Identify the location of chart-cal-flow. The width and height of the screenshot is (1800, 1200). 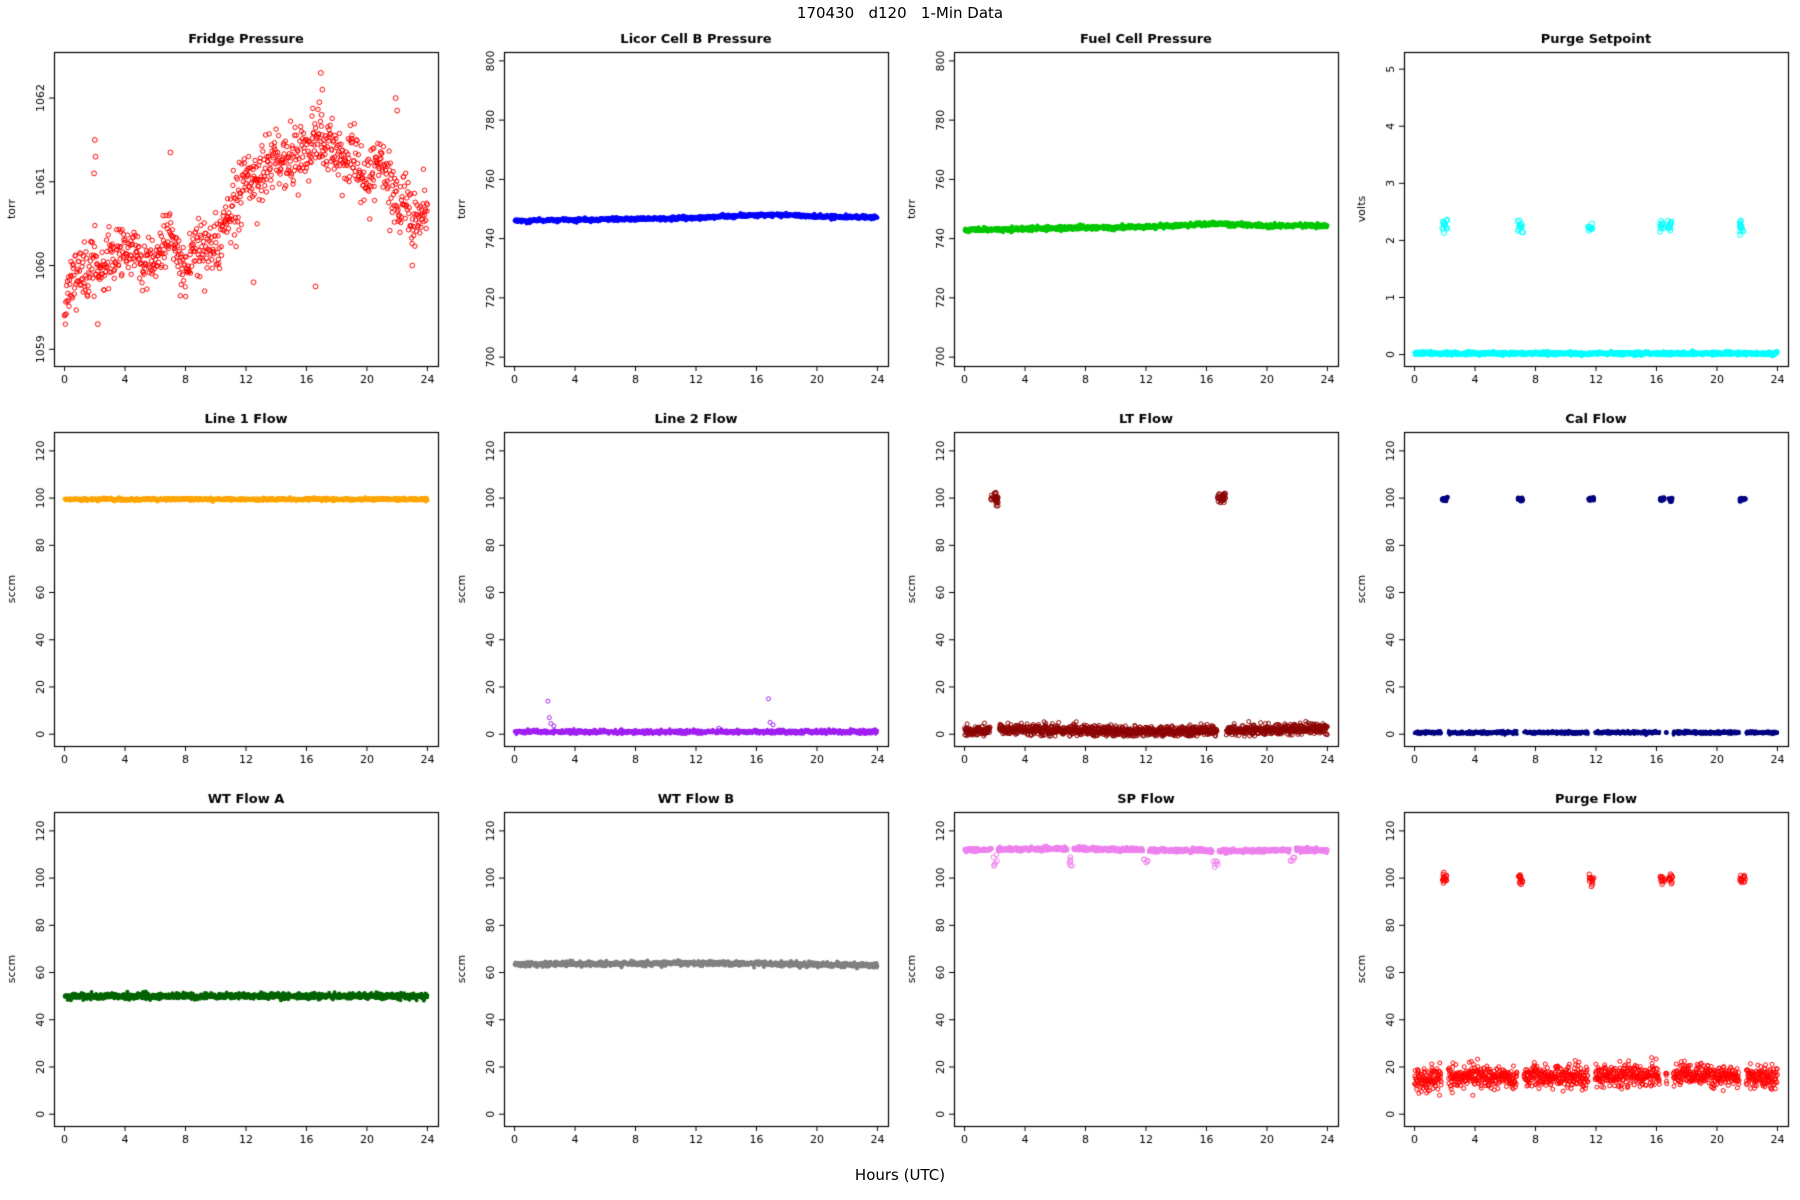
(1575, 596).